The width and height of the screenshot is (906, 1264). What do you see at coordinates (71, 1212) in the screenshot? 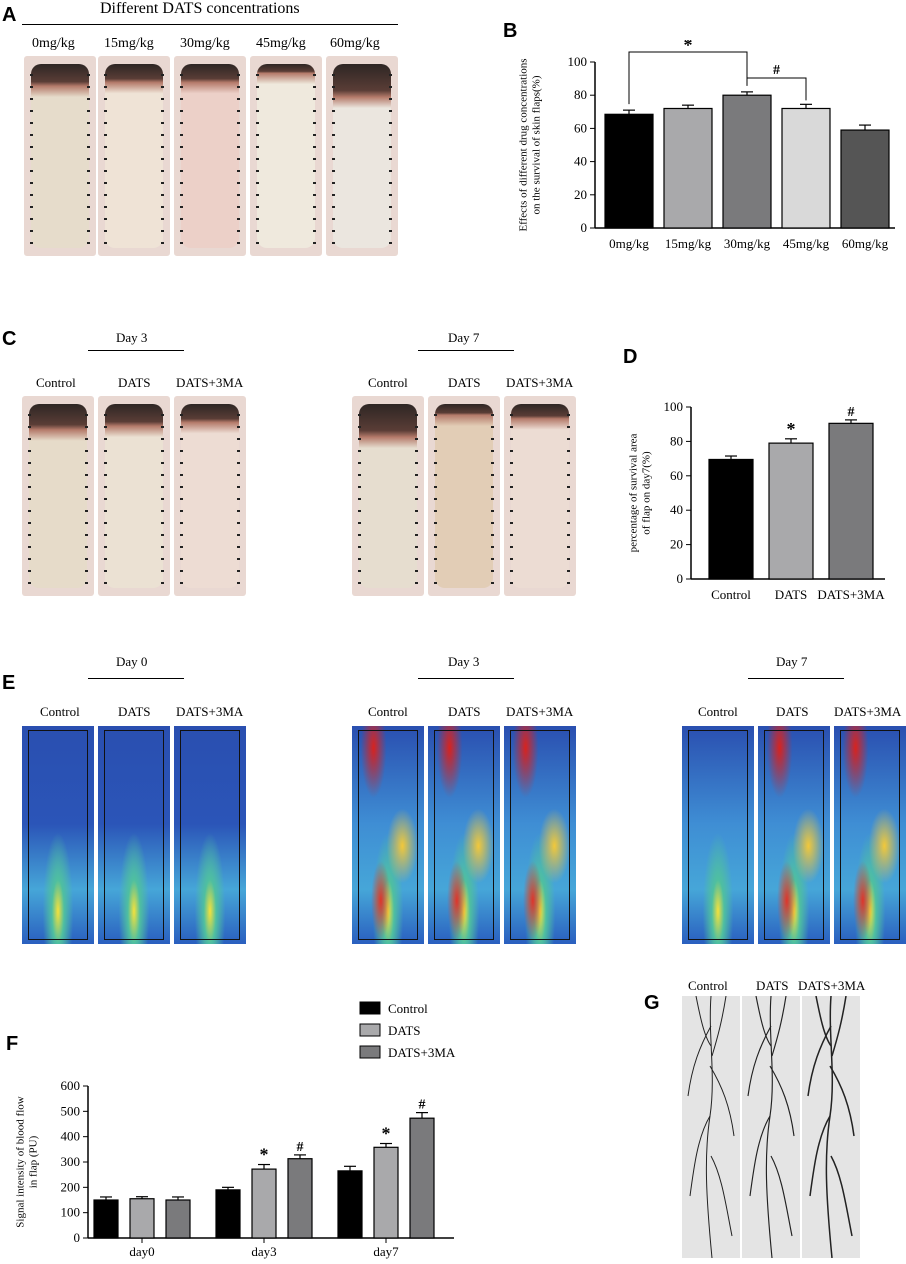
I see `chart-f-y-tick-label: 100` at bounding box center [71, 1212].